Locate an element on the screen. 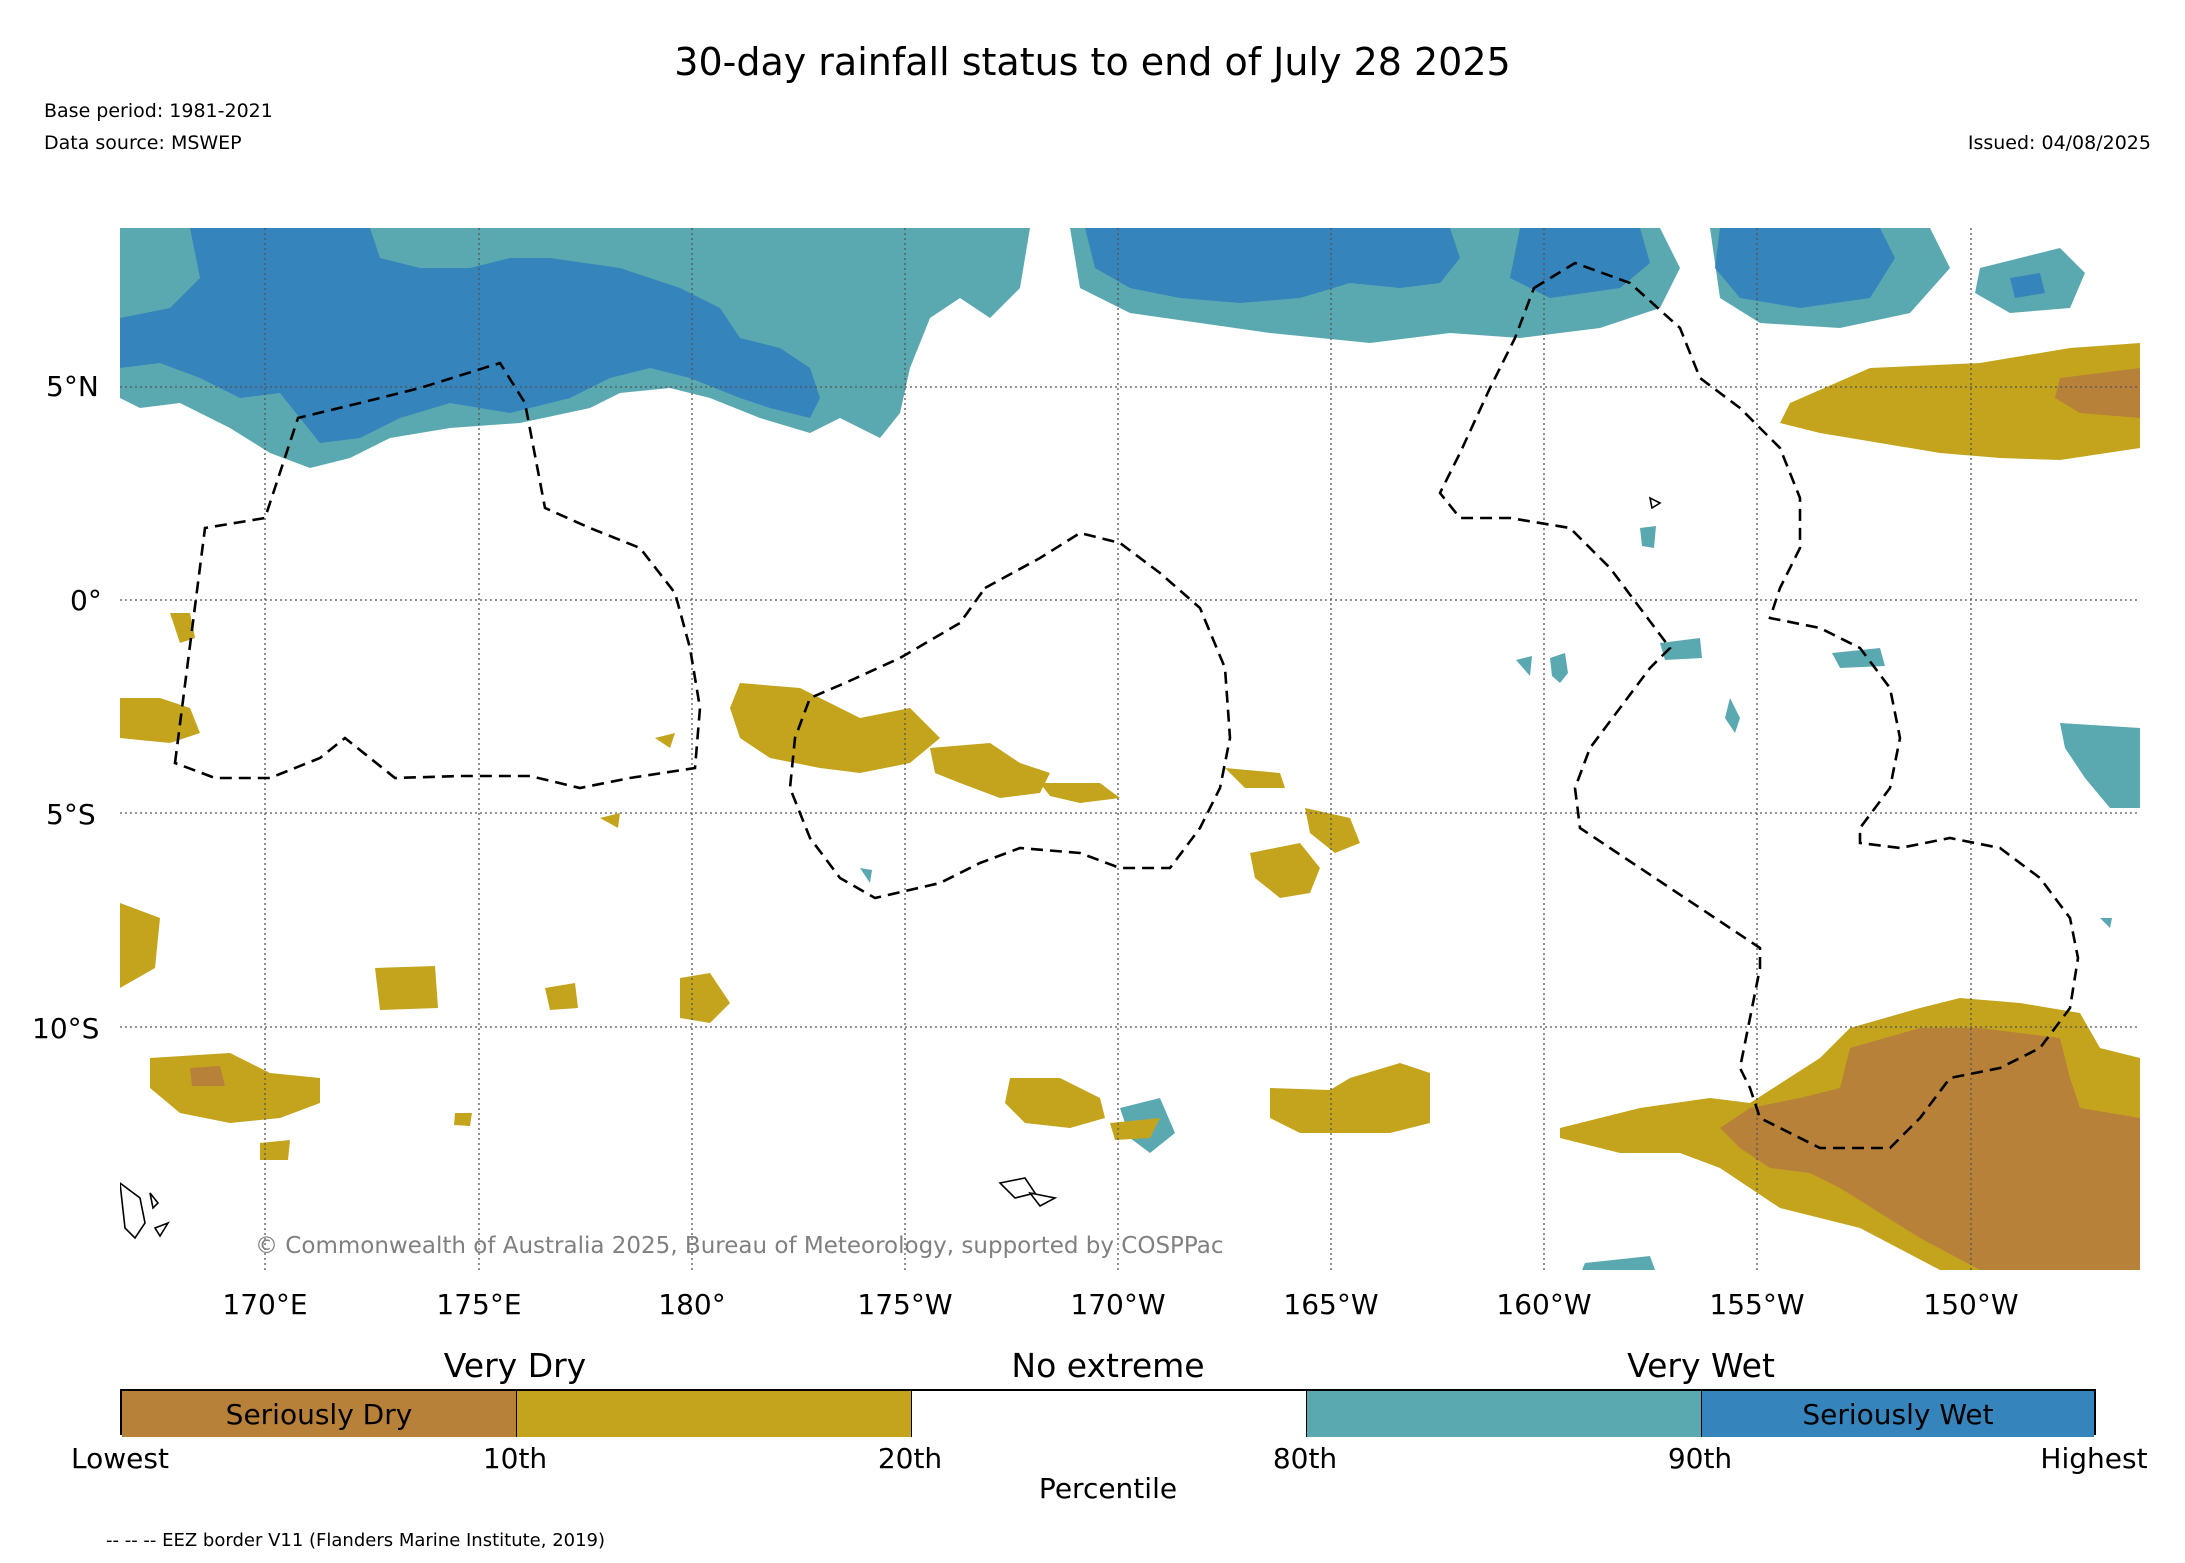 The width and height of the screenshot is (2185, 1563). lon-tick-label: 175°W is located at coordinates (905, 1304).